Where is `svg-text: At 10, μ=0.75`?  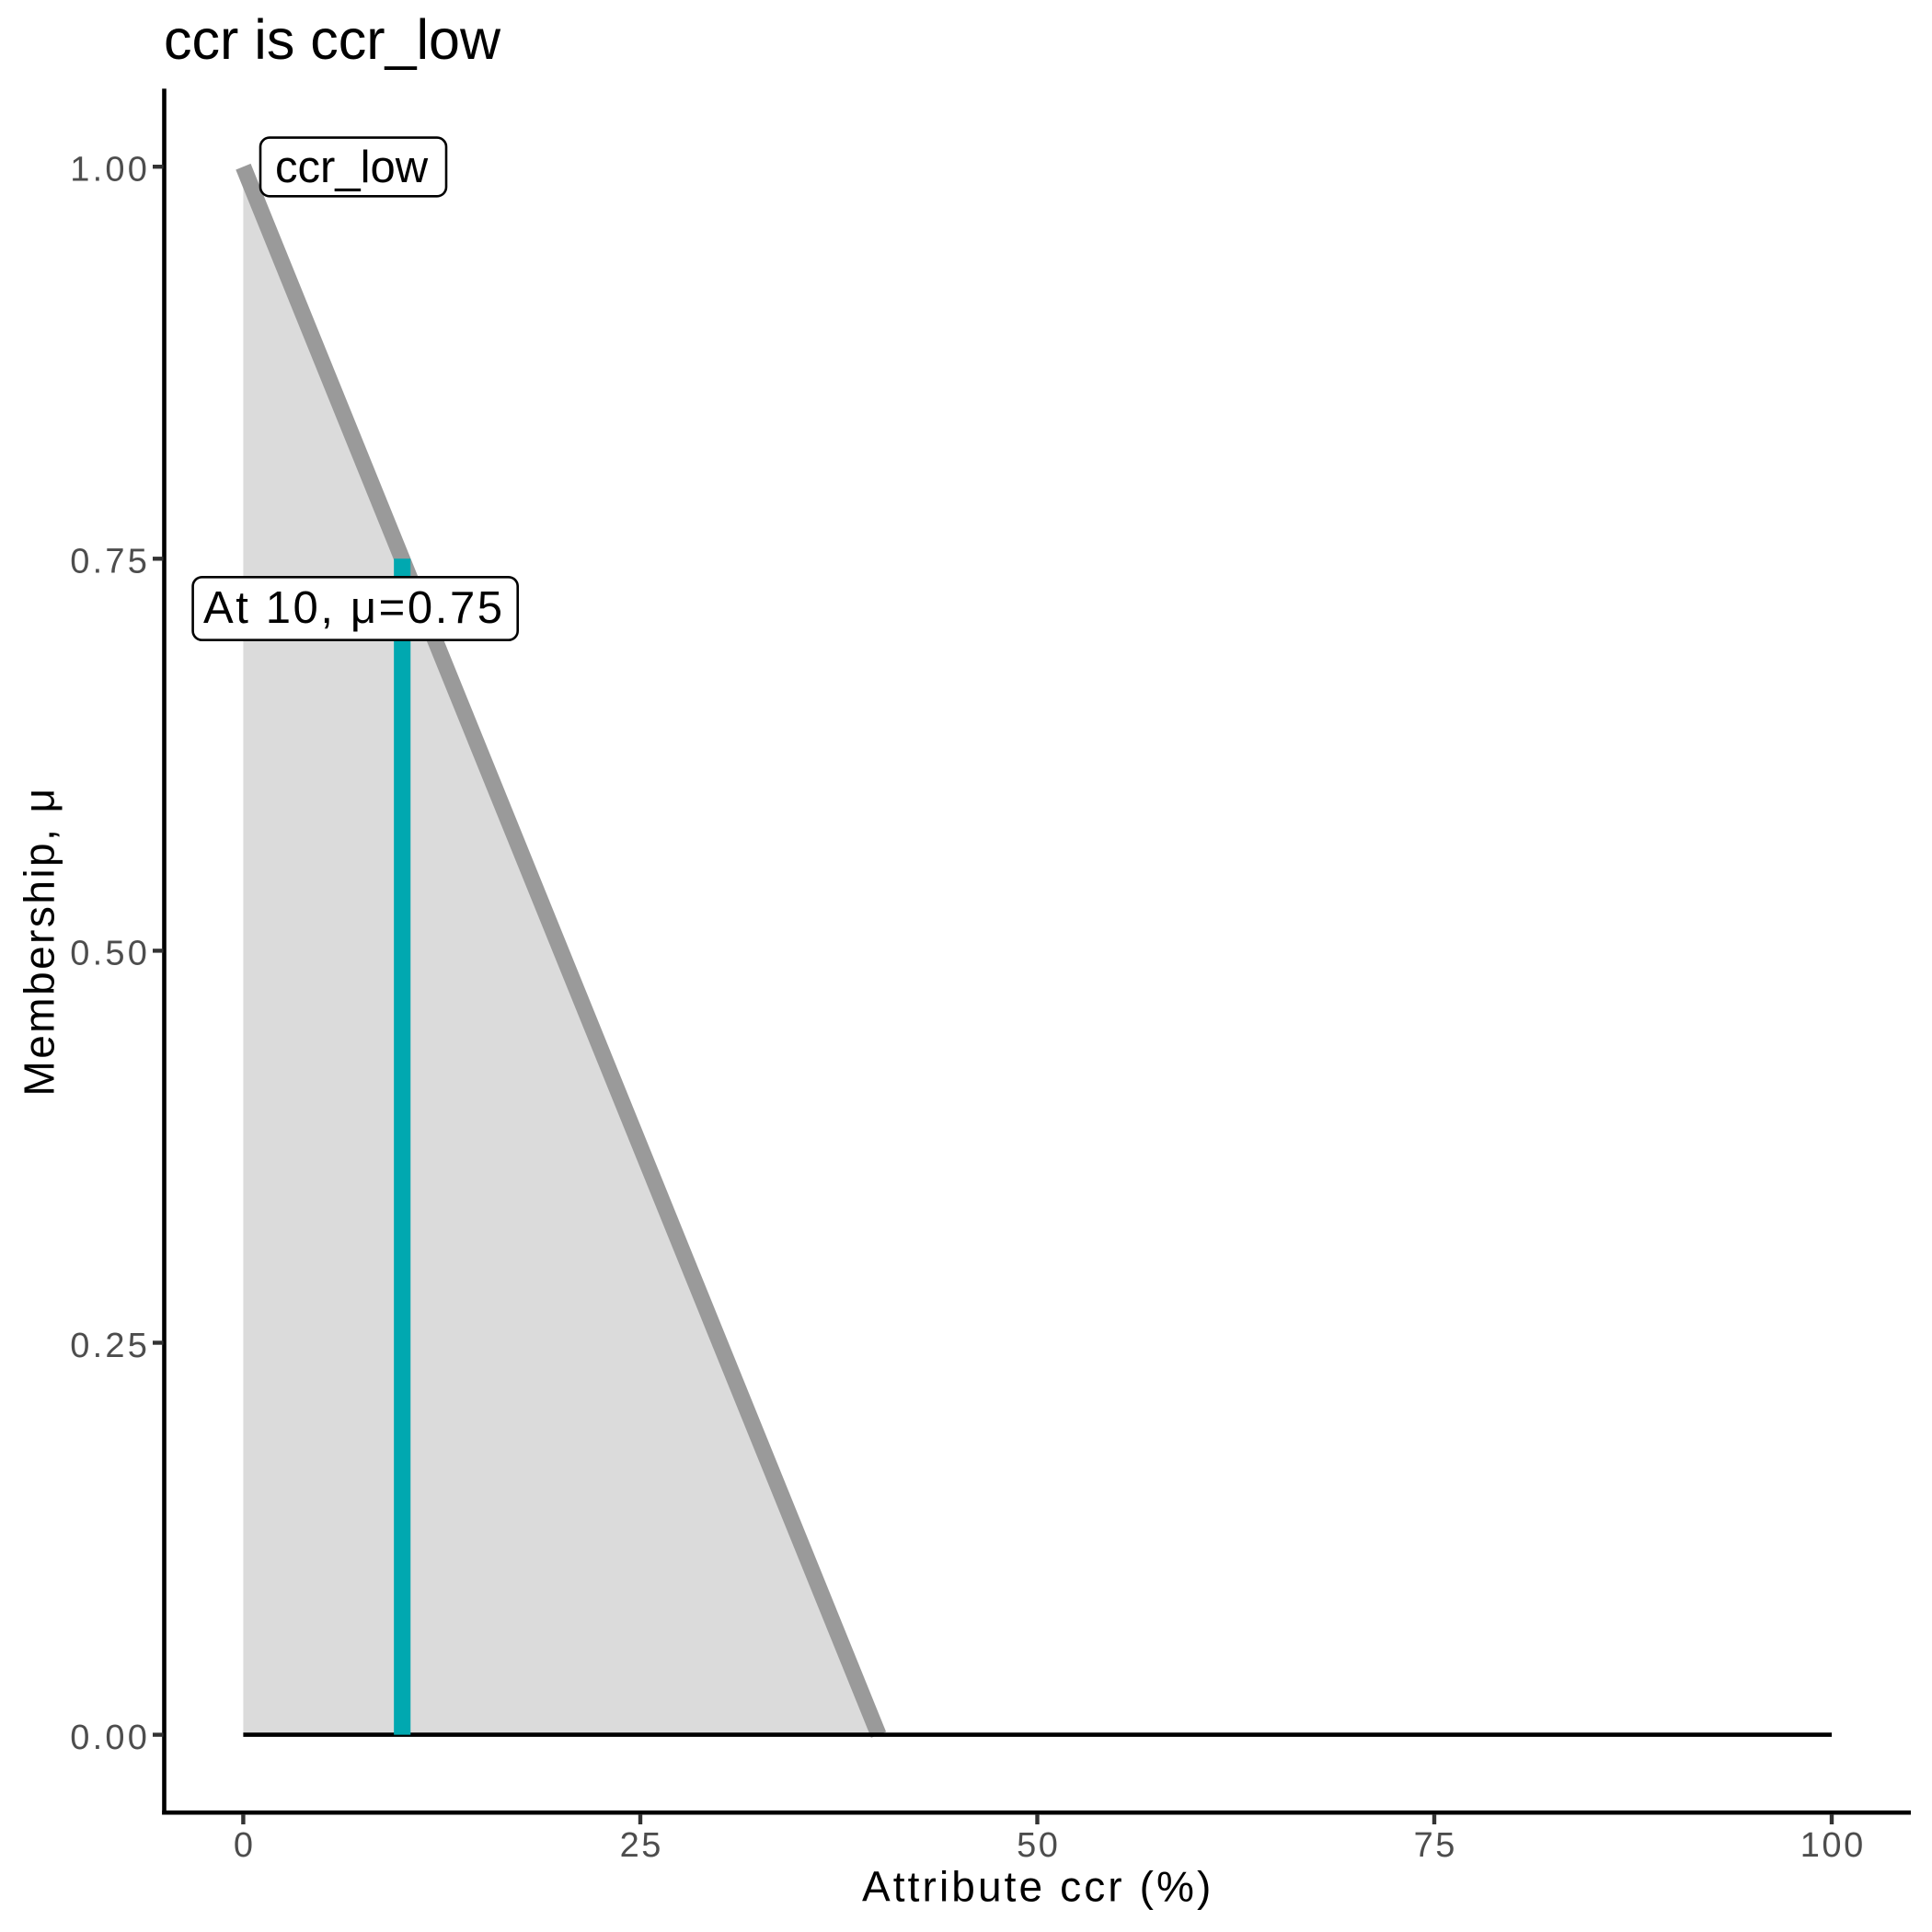 svg-text: At 10, μ=0.75 is located at coordinates (354, 608).